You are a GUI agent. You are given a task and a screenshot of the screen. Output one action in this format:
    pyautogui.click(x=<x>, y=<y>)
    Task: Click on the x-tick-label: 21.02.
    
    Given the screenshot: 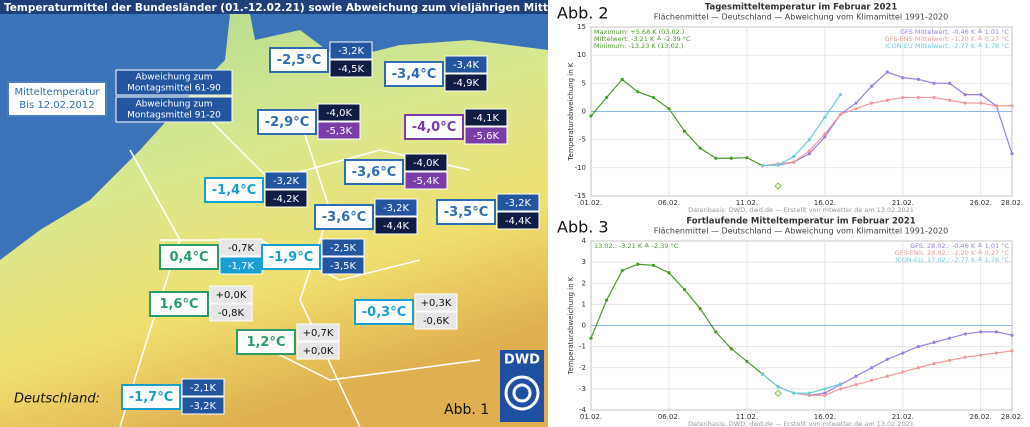 What is the action you would take?
    pyautogui.click(x=903, y=203)
    